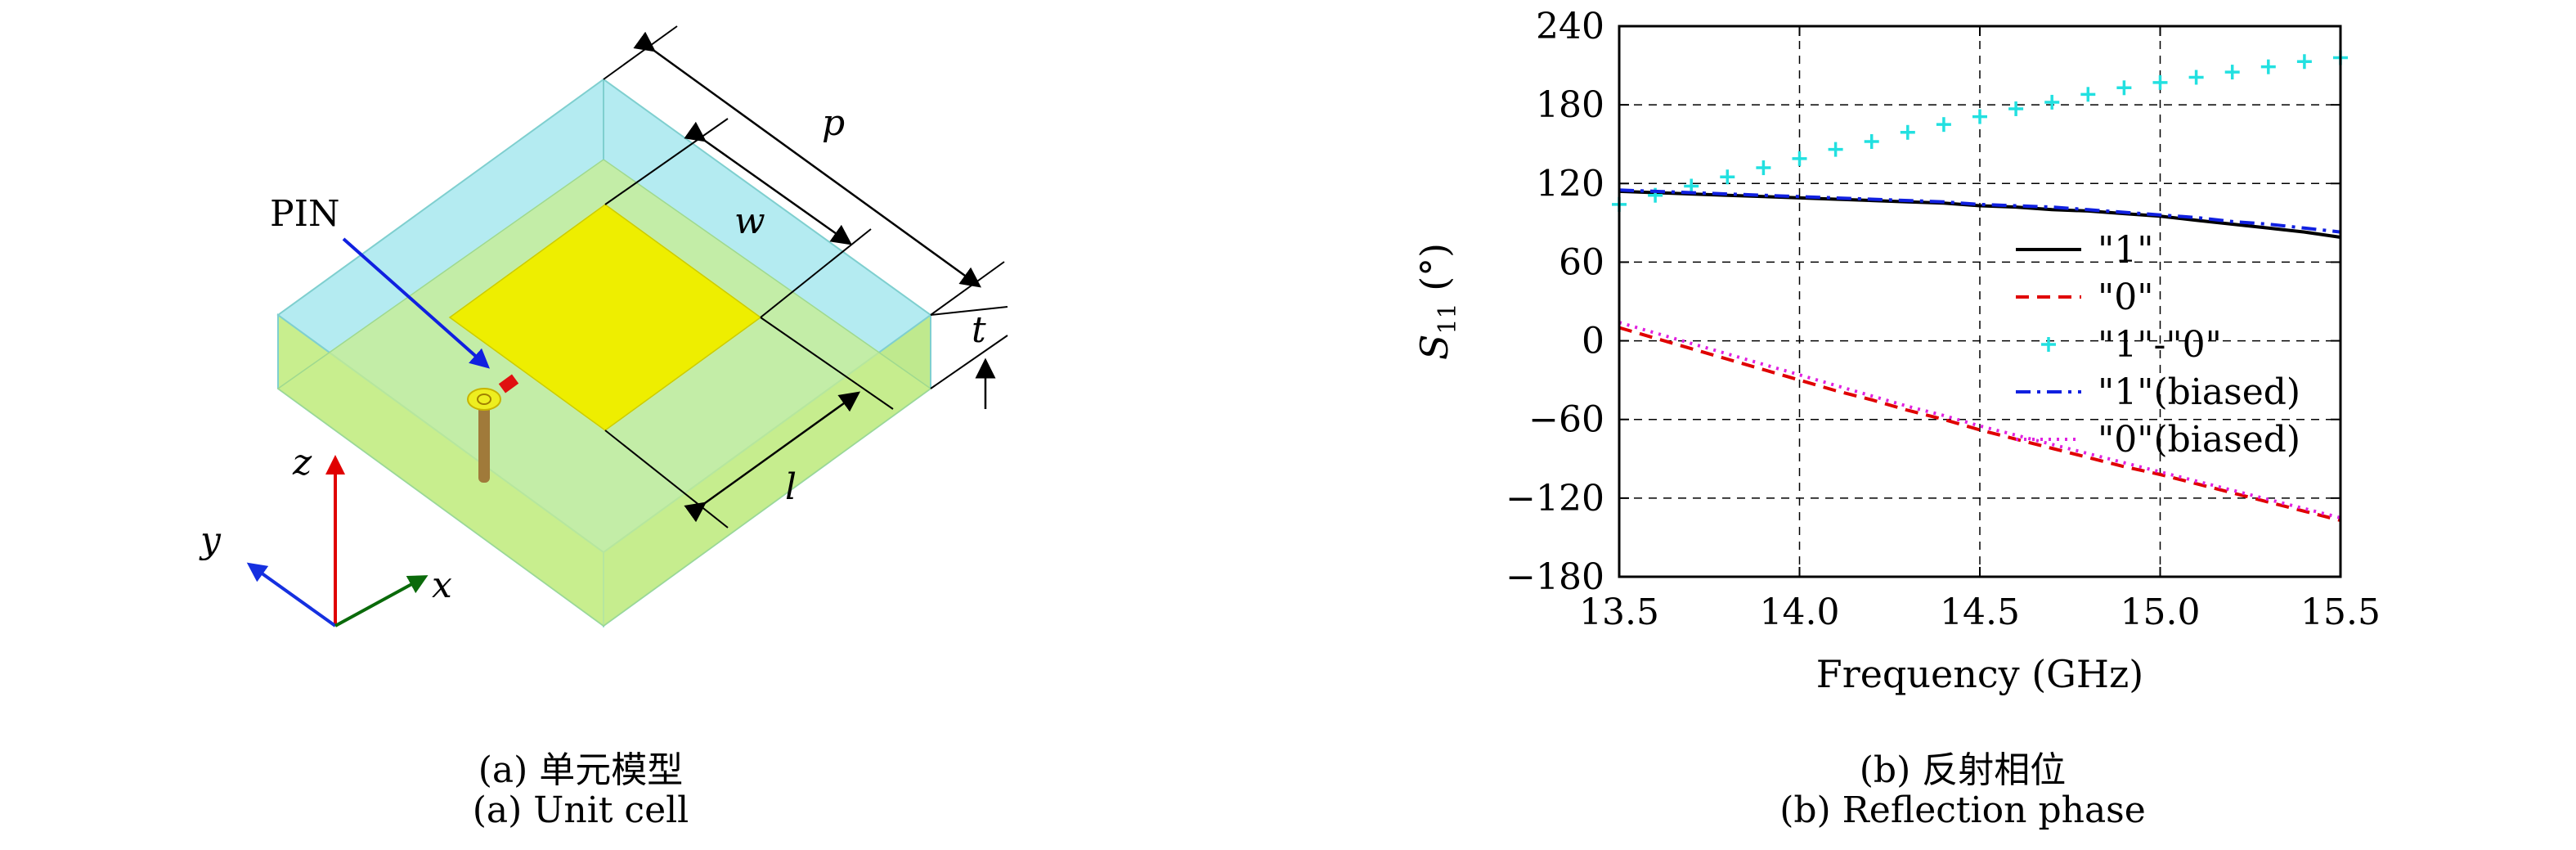 Image resolution: width=2576 pixels, height=850 pixels. What do you see at coordinates (769, 183) in the screenshot?
I see `dim-w-arrow` at bounding box center [769, 183].